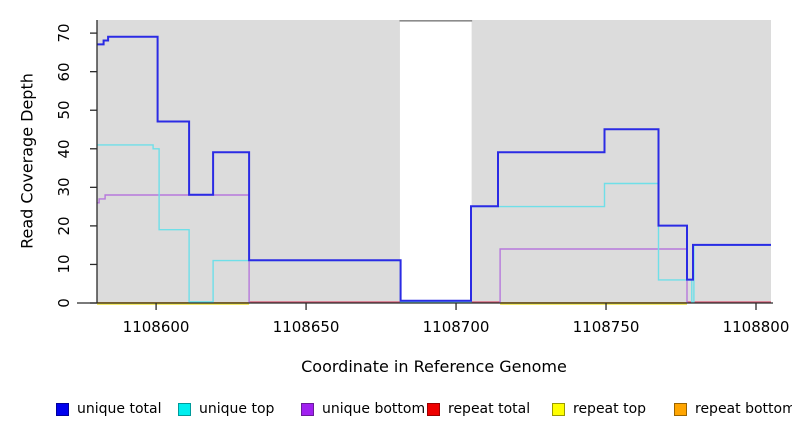 Image resolution: width=792 pixels, height=432 pixels. Describe the element at coordinates (606, 327) in the screenshot. I see `x-tick-label: 1108750` at that location.